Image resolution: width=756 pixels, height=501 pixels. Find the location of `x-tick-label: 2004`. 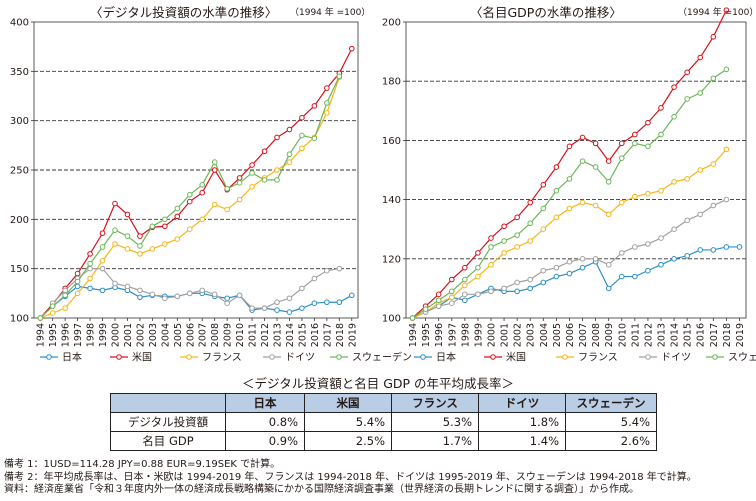

x-tick-label: 2004 is located at coordinates (544, 335).